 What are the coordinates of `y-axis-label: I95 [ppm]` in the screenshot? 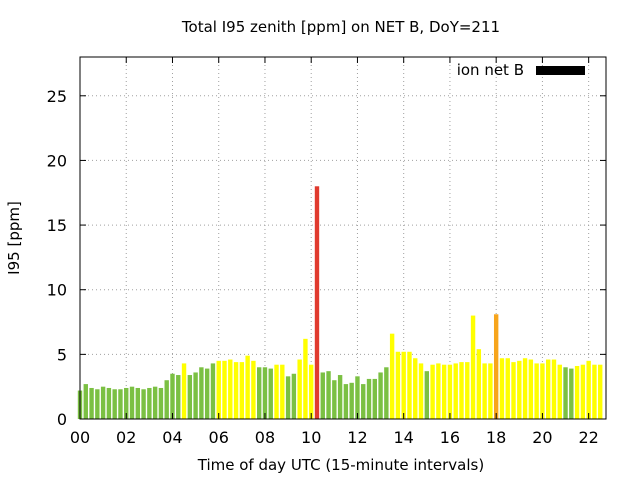 It's located at (14, 238).